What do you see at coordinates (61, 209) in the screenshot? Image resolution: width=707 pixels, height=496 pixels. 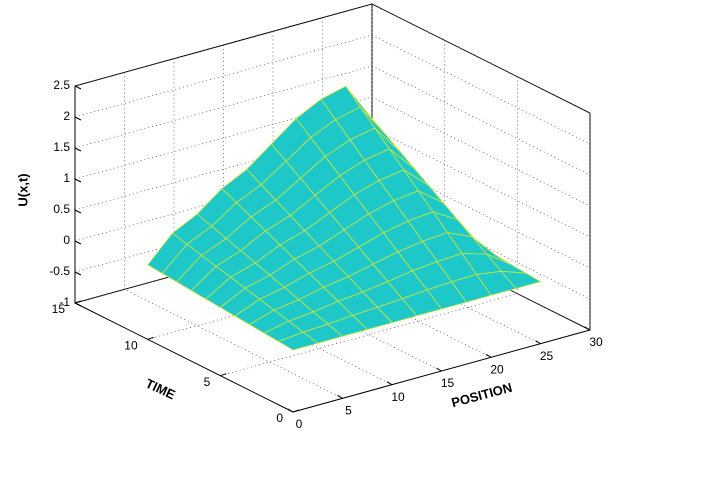 I see `z-tick-label: 0.5` at bounding box center [61, 209].